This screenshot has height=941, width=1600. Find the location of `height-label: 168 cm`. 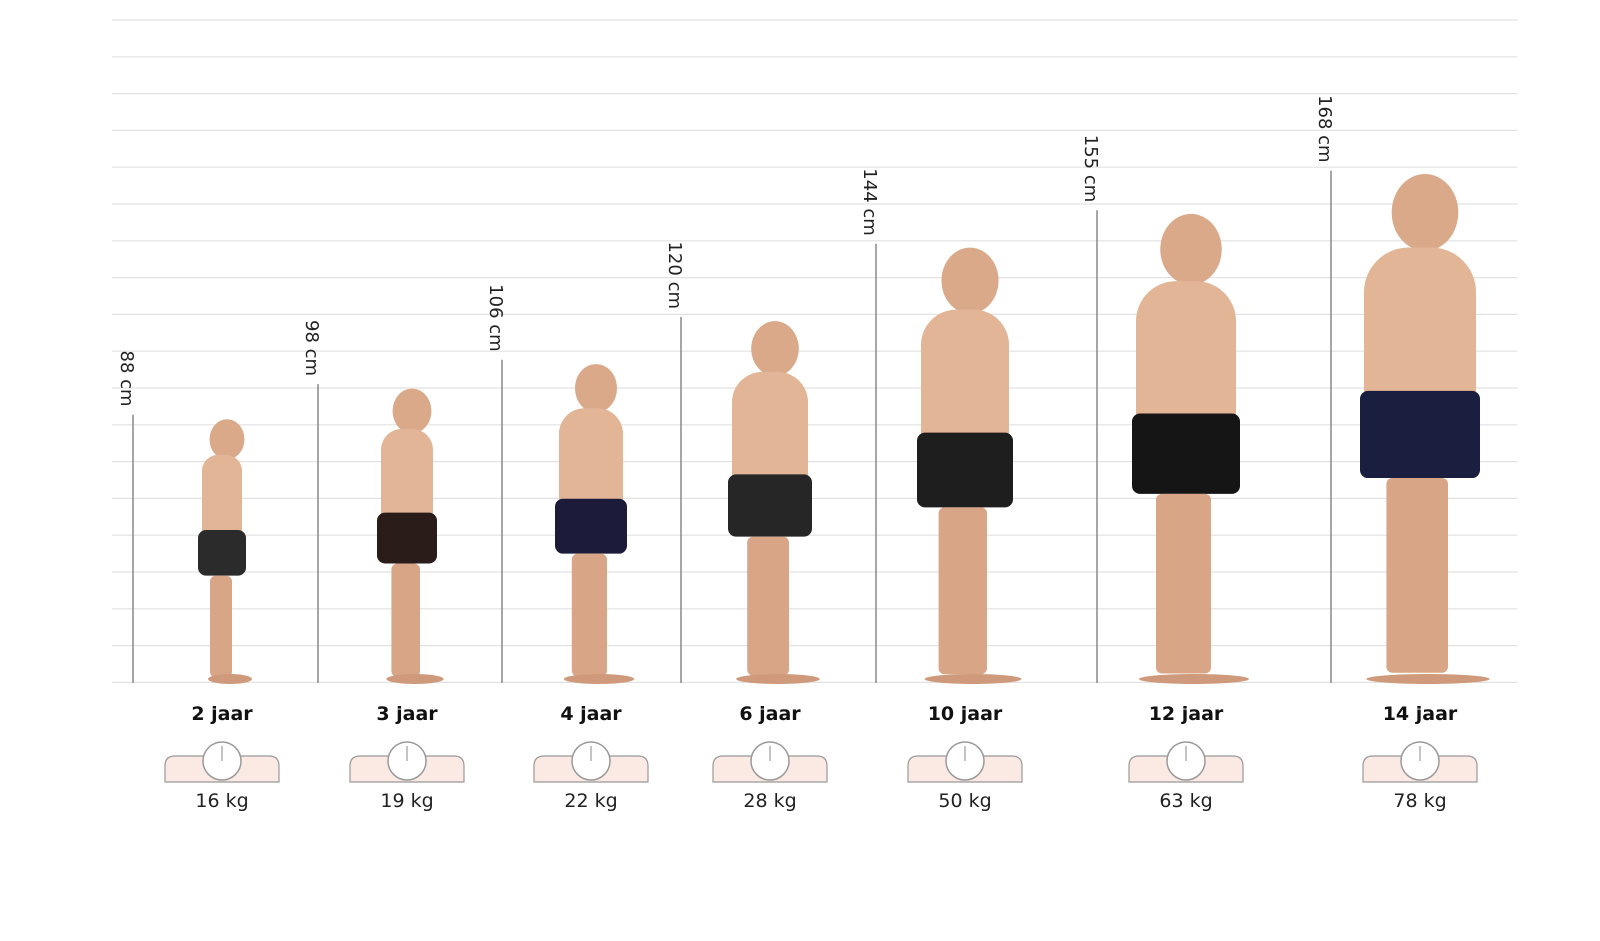

height-label: 168 cm is located at coordinates (1324, 129).